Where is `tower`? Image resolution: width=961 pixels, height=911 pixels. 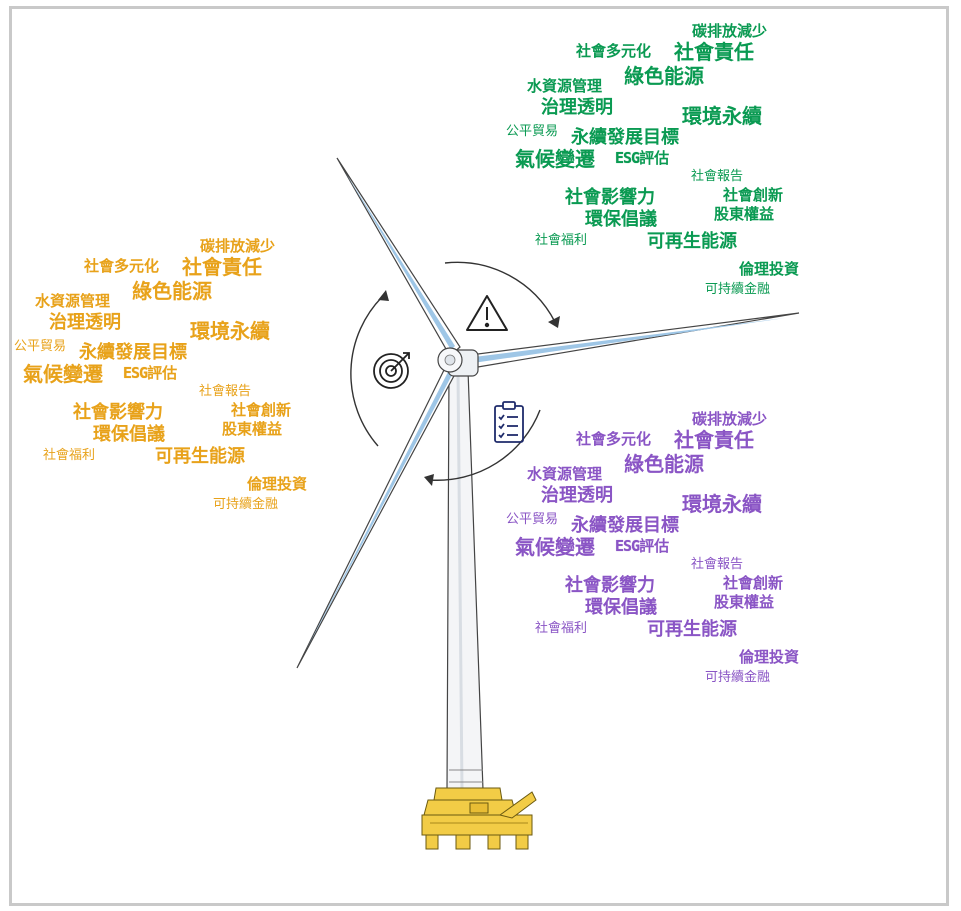
tower is located at coordinates (465, 580).